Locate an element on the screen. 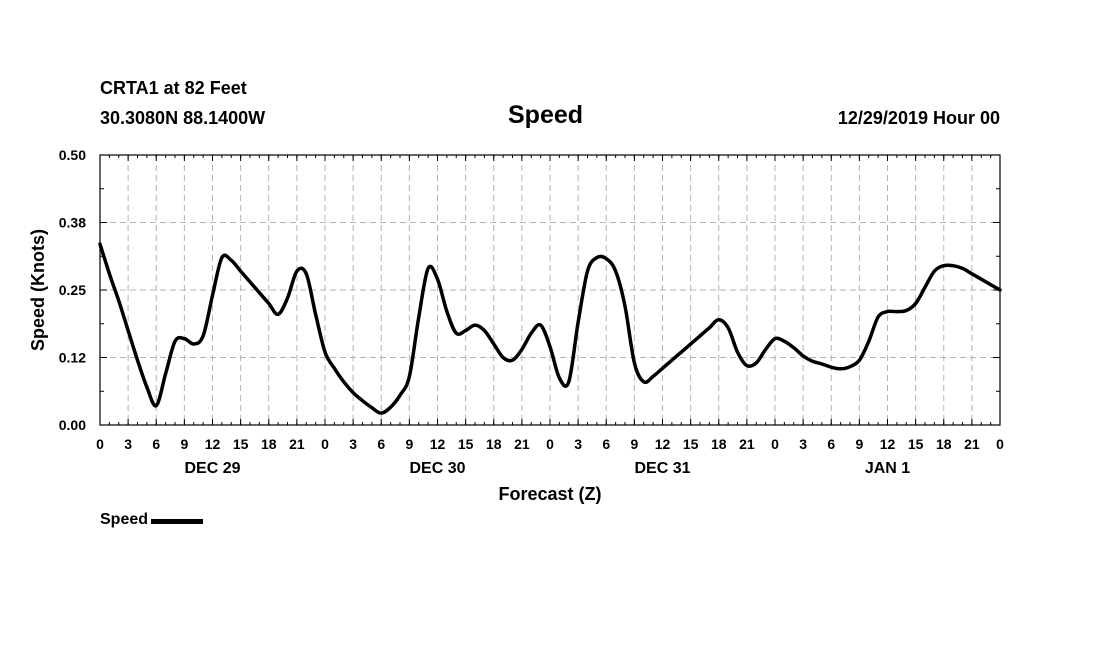 The width and height of the screenshot is (1100, 650). station-name: CRTA1 at 82 Feet is located at coordinates (173, 88).